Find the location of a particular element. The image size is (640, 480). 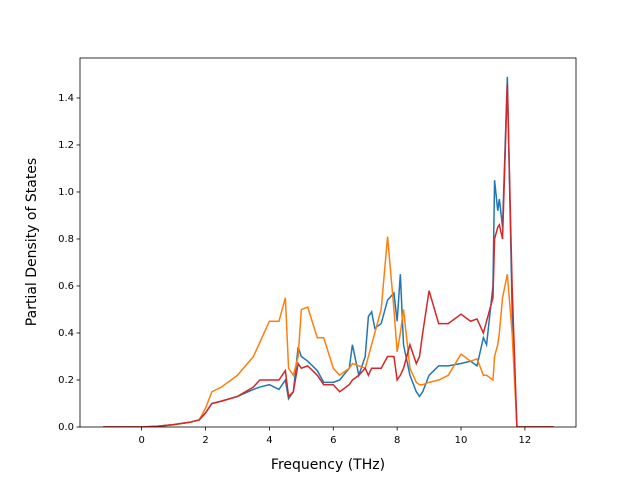

x-tick-label: 2 is located at coordinates (205, 440).